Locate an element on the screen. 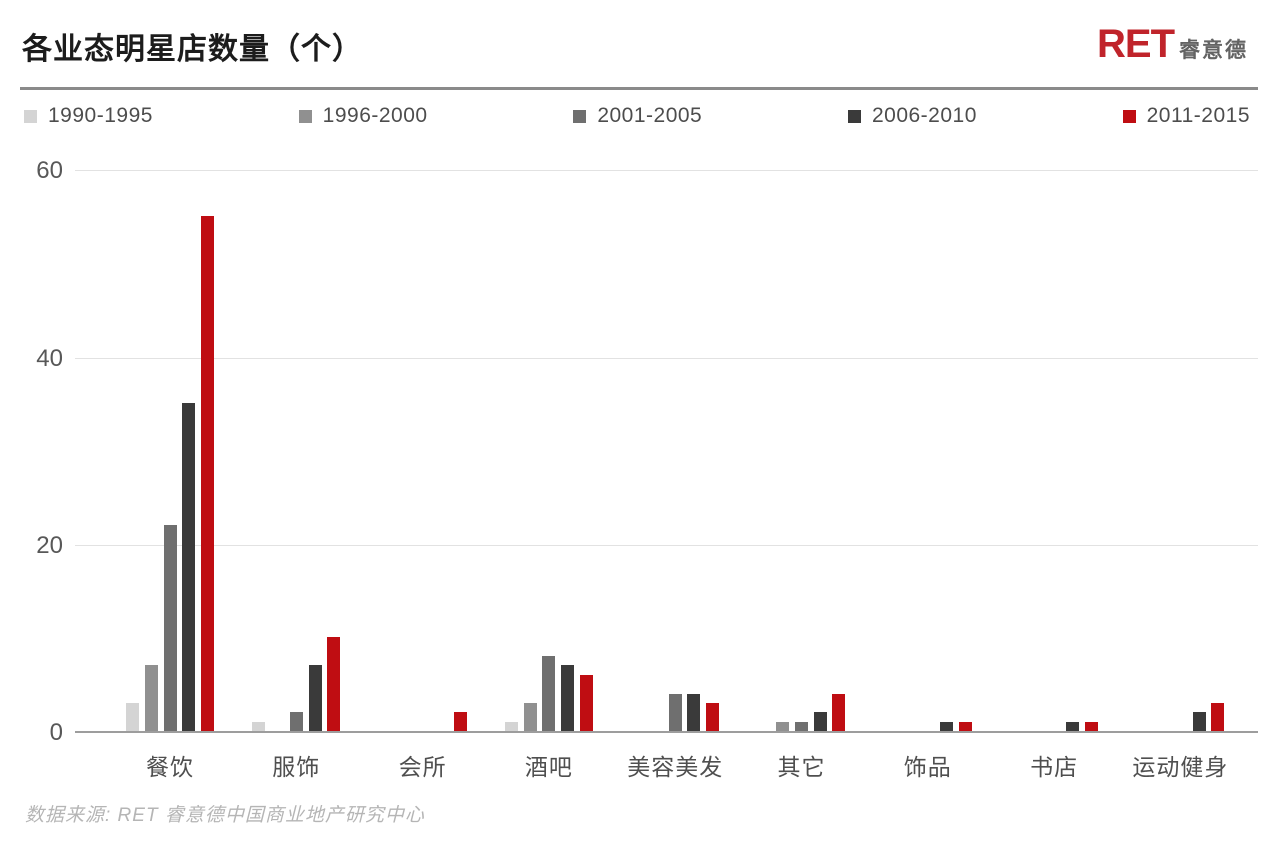  legend-item: 2006-2010 is located at coordinates (912, 116).